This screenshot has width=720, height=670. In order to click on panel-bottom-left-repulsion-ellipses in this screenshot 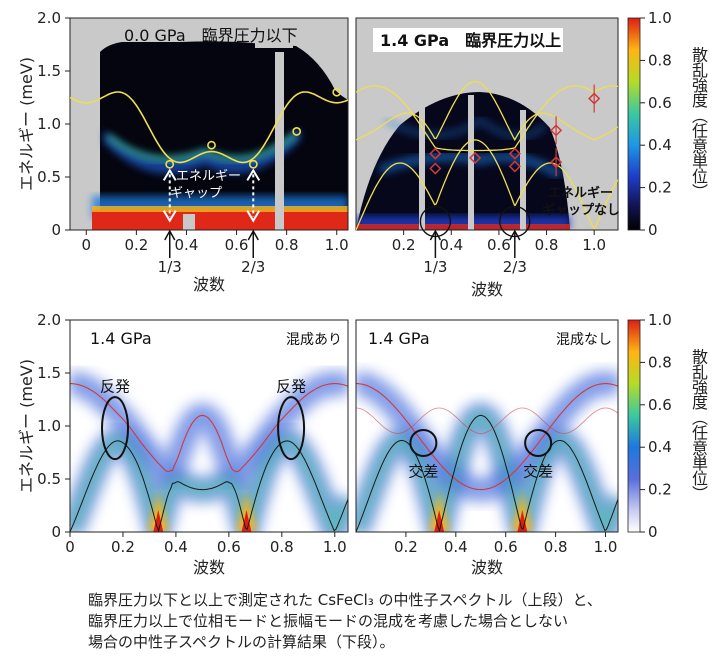, I will do `click(203, 428)`.